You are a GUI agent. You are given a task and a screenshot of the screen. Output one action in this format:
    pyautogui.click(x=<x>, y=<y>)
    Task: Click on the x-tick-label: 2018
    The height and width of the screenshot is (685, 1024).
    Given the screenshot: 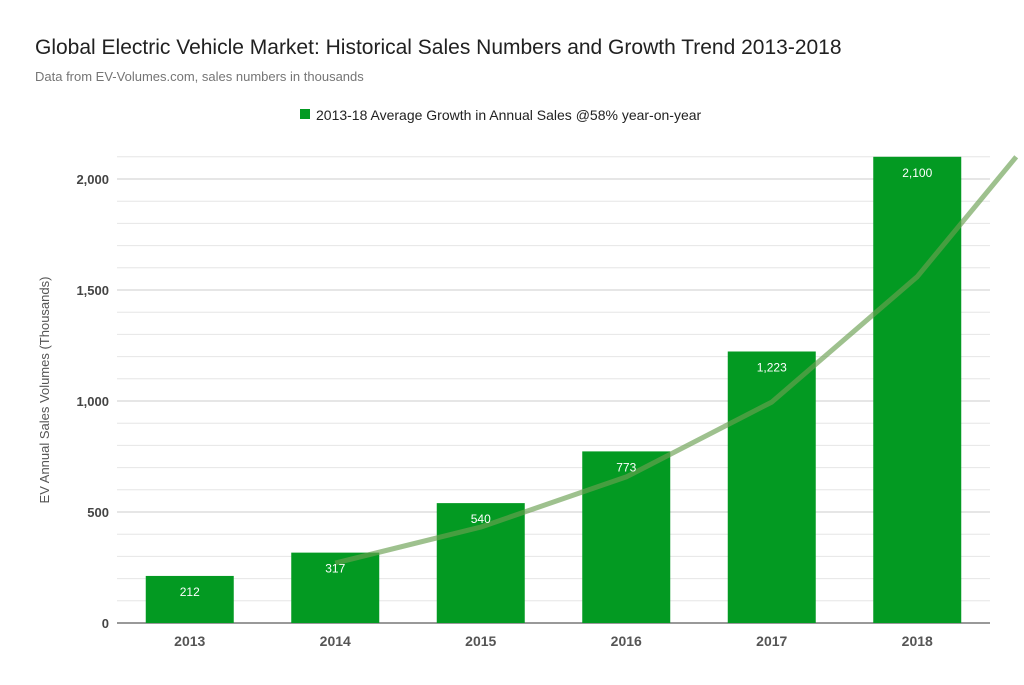 What is the action you would take?
    pyautogui.click(x=917, y=641)
    